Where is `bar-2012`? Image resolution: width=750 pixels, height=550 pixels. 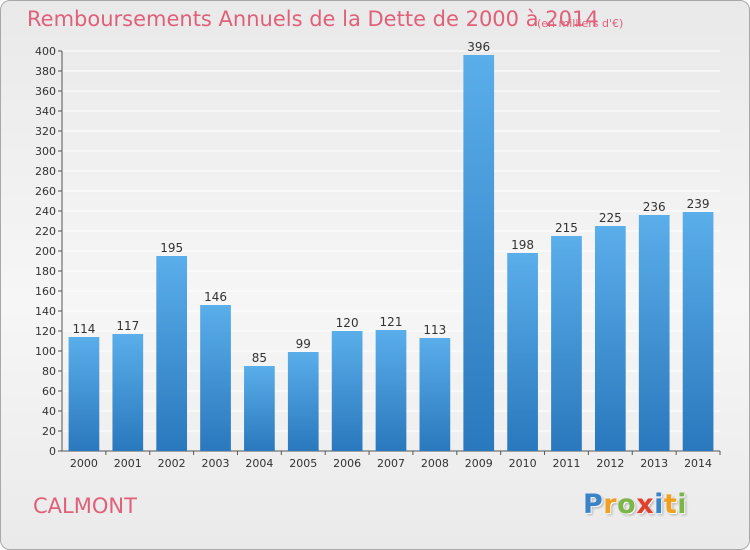 bar-2012 is located at coordinates (610, 338).